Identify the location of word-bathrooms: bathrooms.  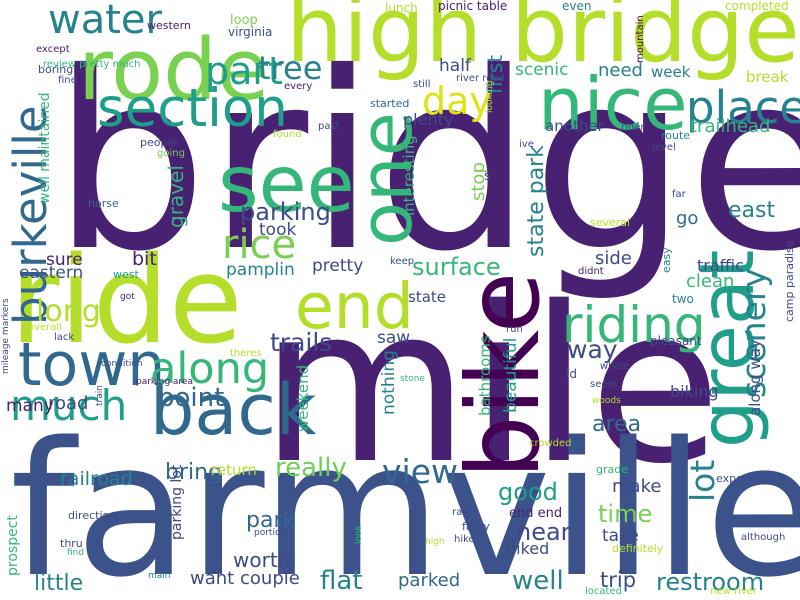
(485, 375).